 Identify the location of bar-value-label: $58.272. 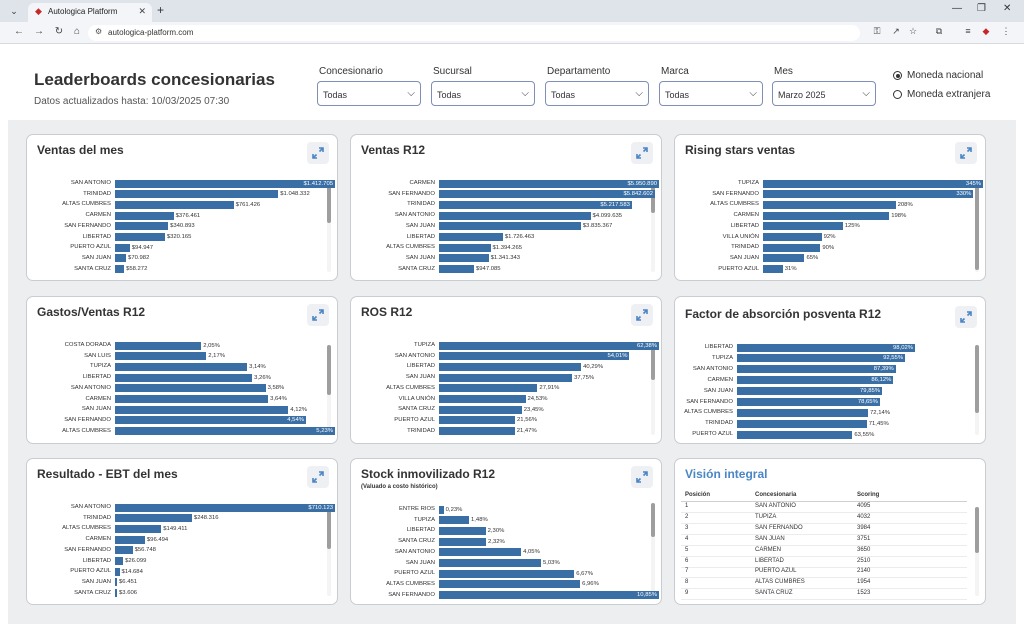
(137, 269).